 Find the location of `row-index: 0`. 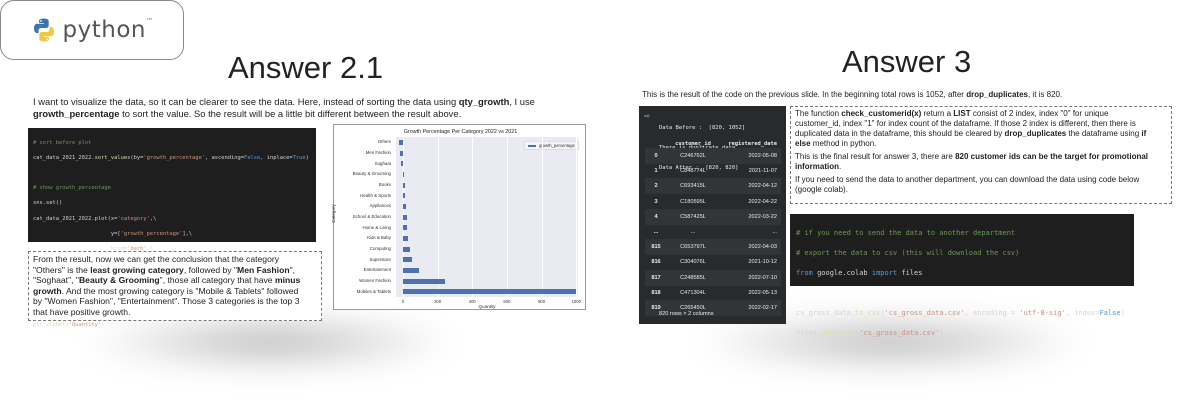

row-index: 0 is located at coordinates (656, 156).